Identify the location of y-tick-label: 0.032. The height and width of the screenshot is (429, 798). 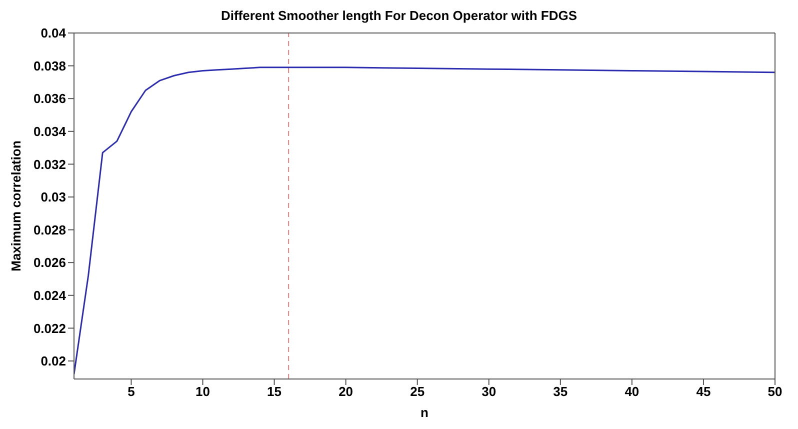
(49, 164).